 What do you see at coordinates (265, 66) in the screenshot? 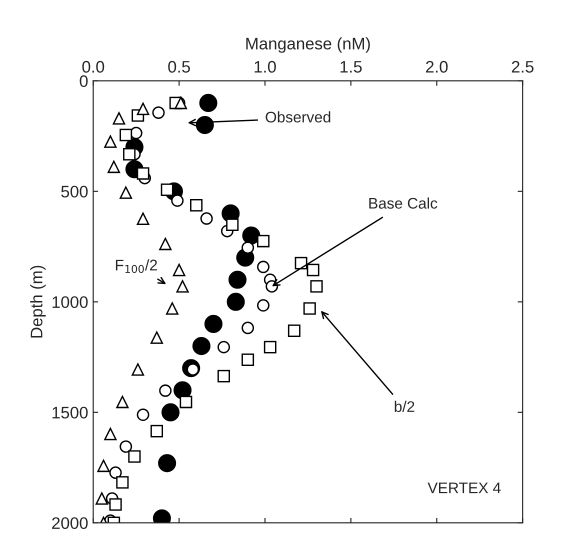
I see `x-tick-label: 1.0` at bounding box center [265, 66].